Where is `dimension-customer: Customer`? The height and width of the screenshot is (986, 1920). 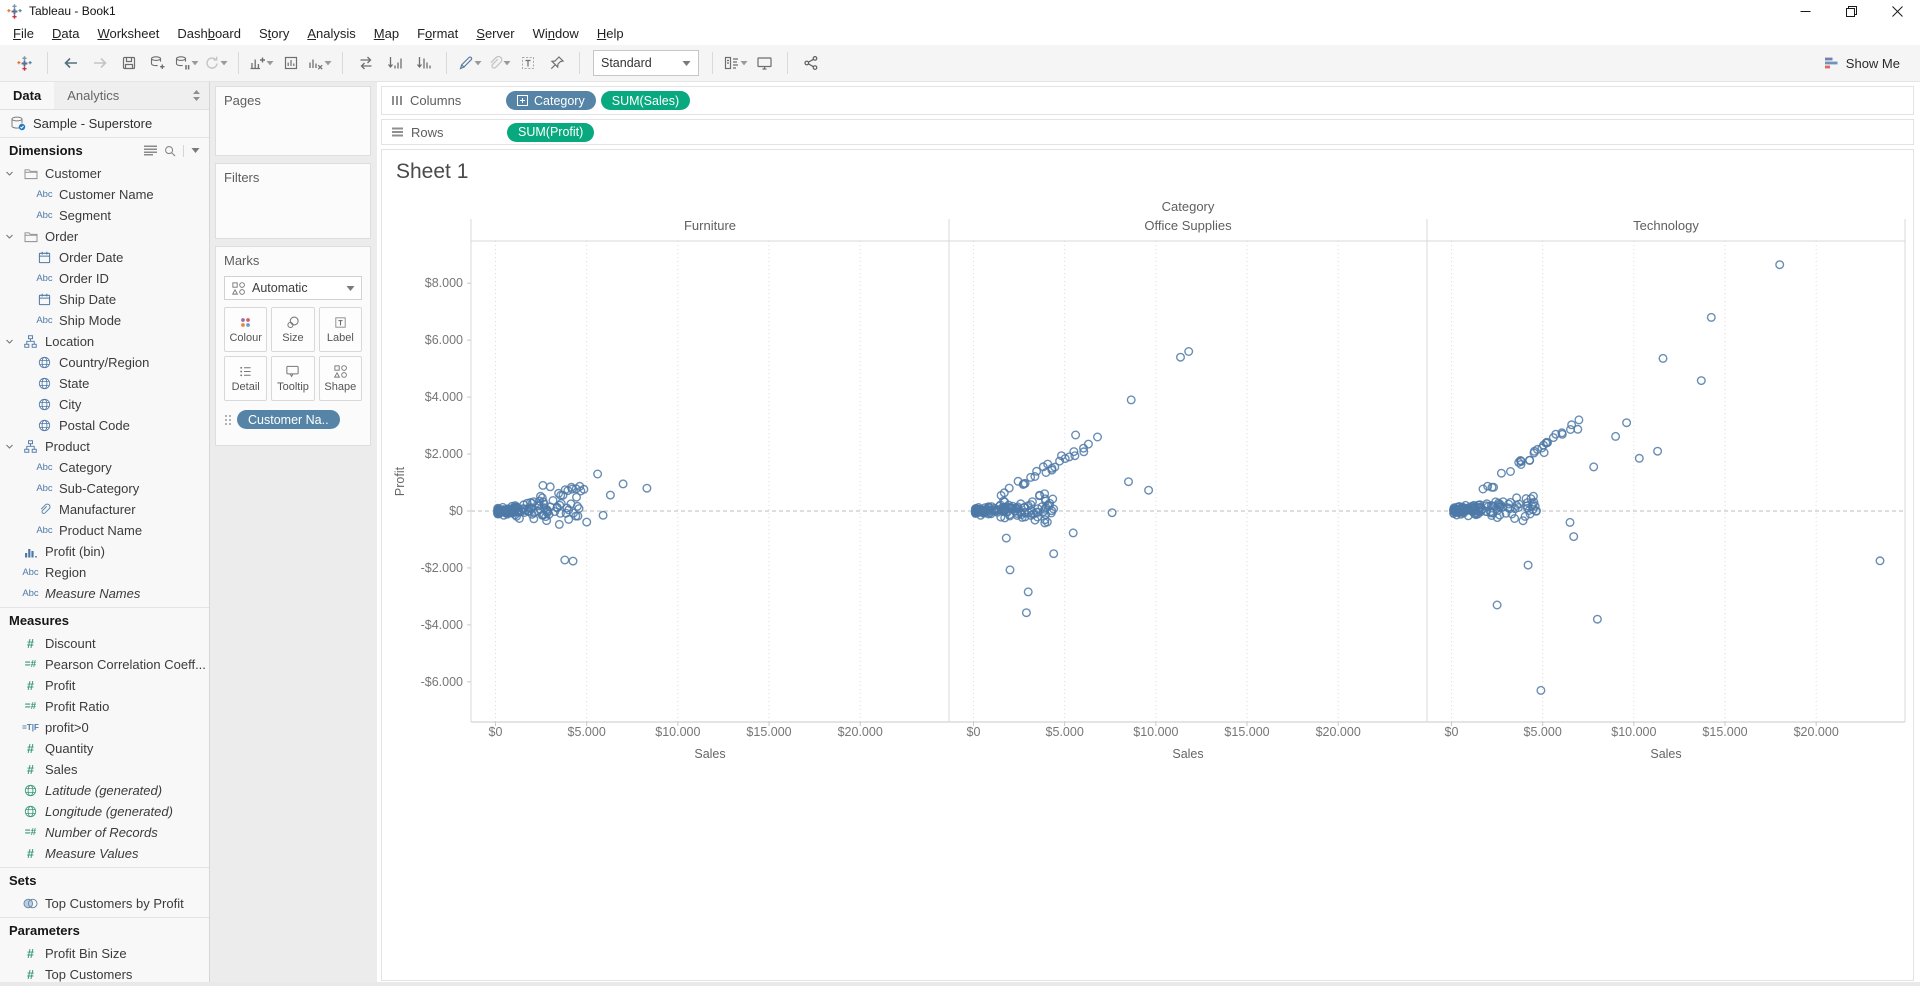 dimension-customer: Customer is located at coordinates (104, 173).